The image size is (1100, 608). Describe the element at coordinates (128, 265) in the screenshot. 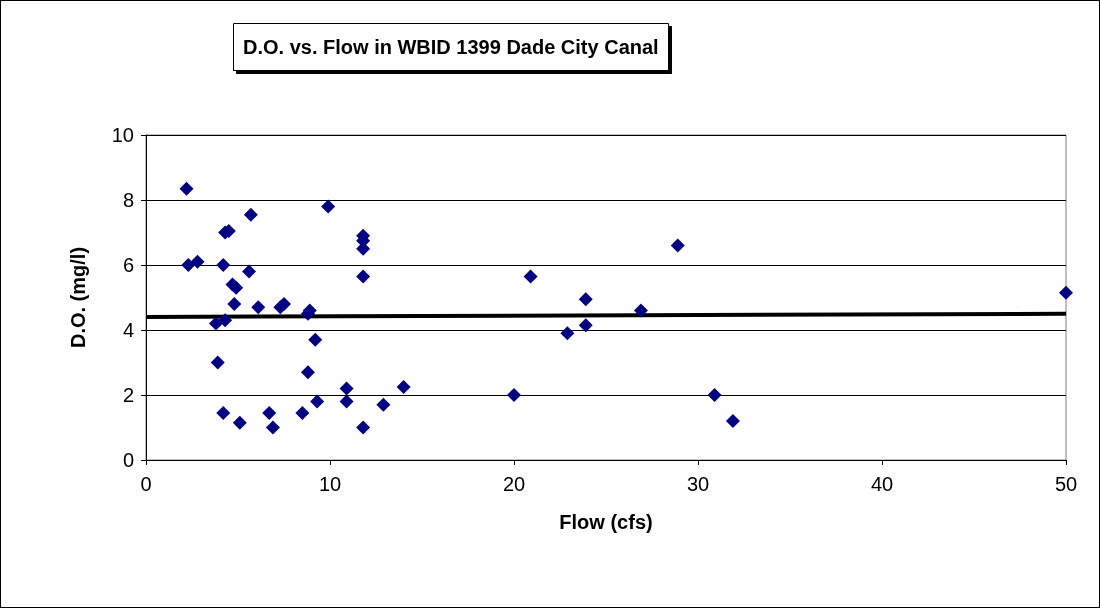

I see `y-tick-label: 6` at that location.